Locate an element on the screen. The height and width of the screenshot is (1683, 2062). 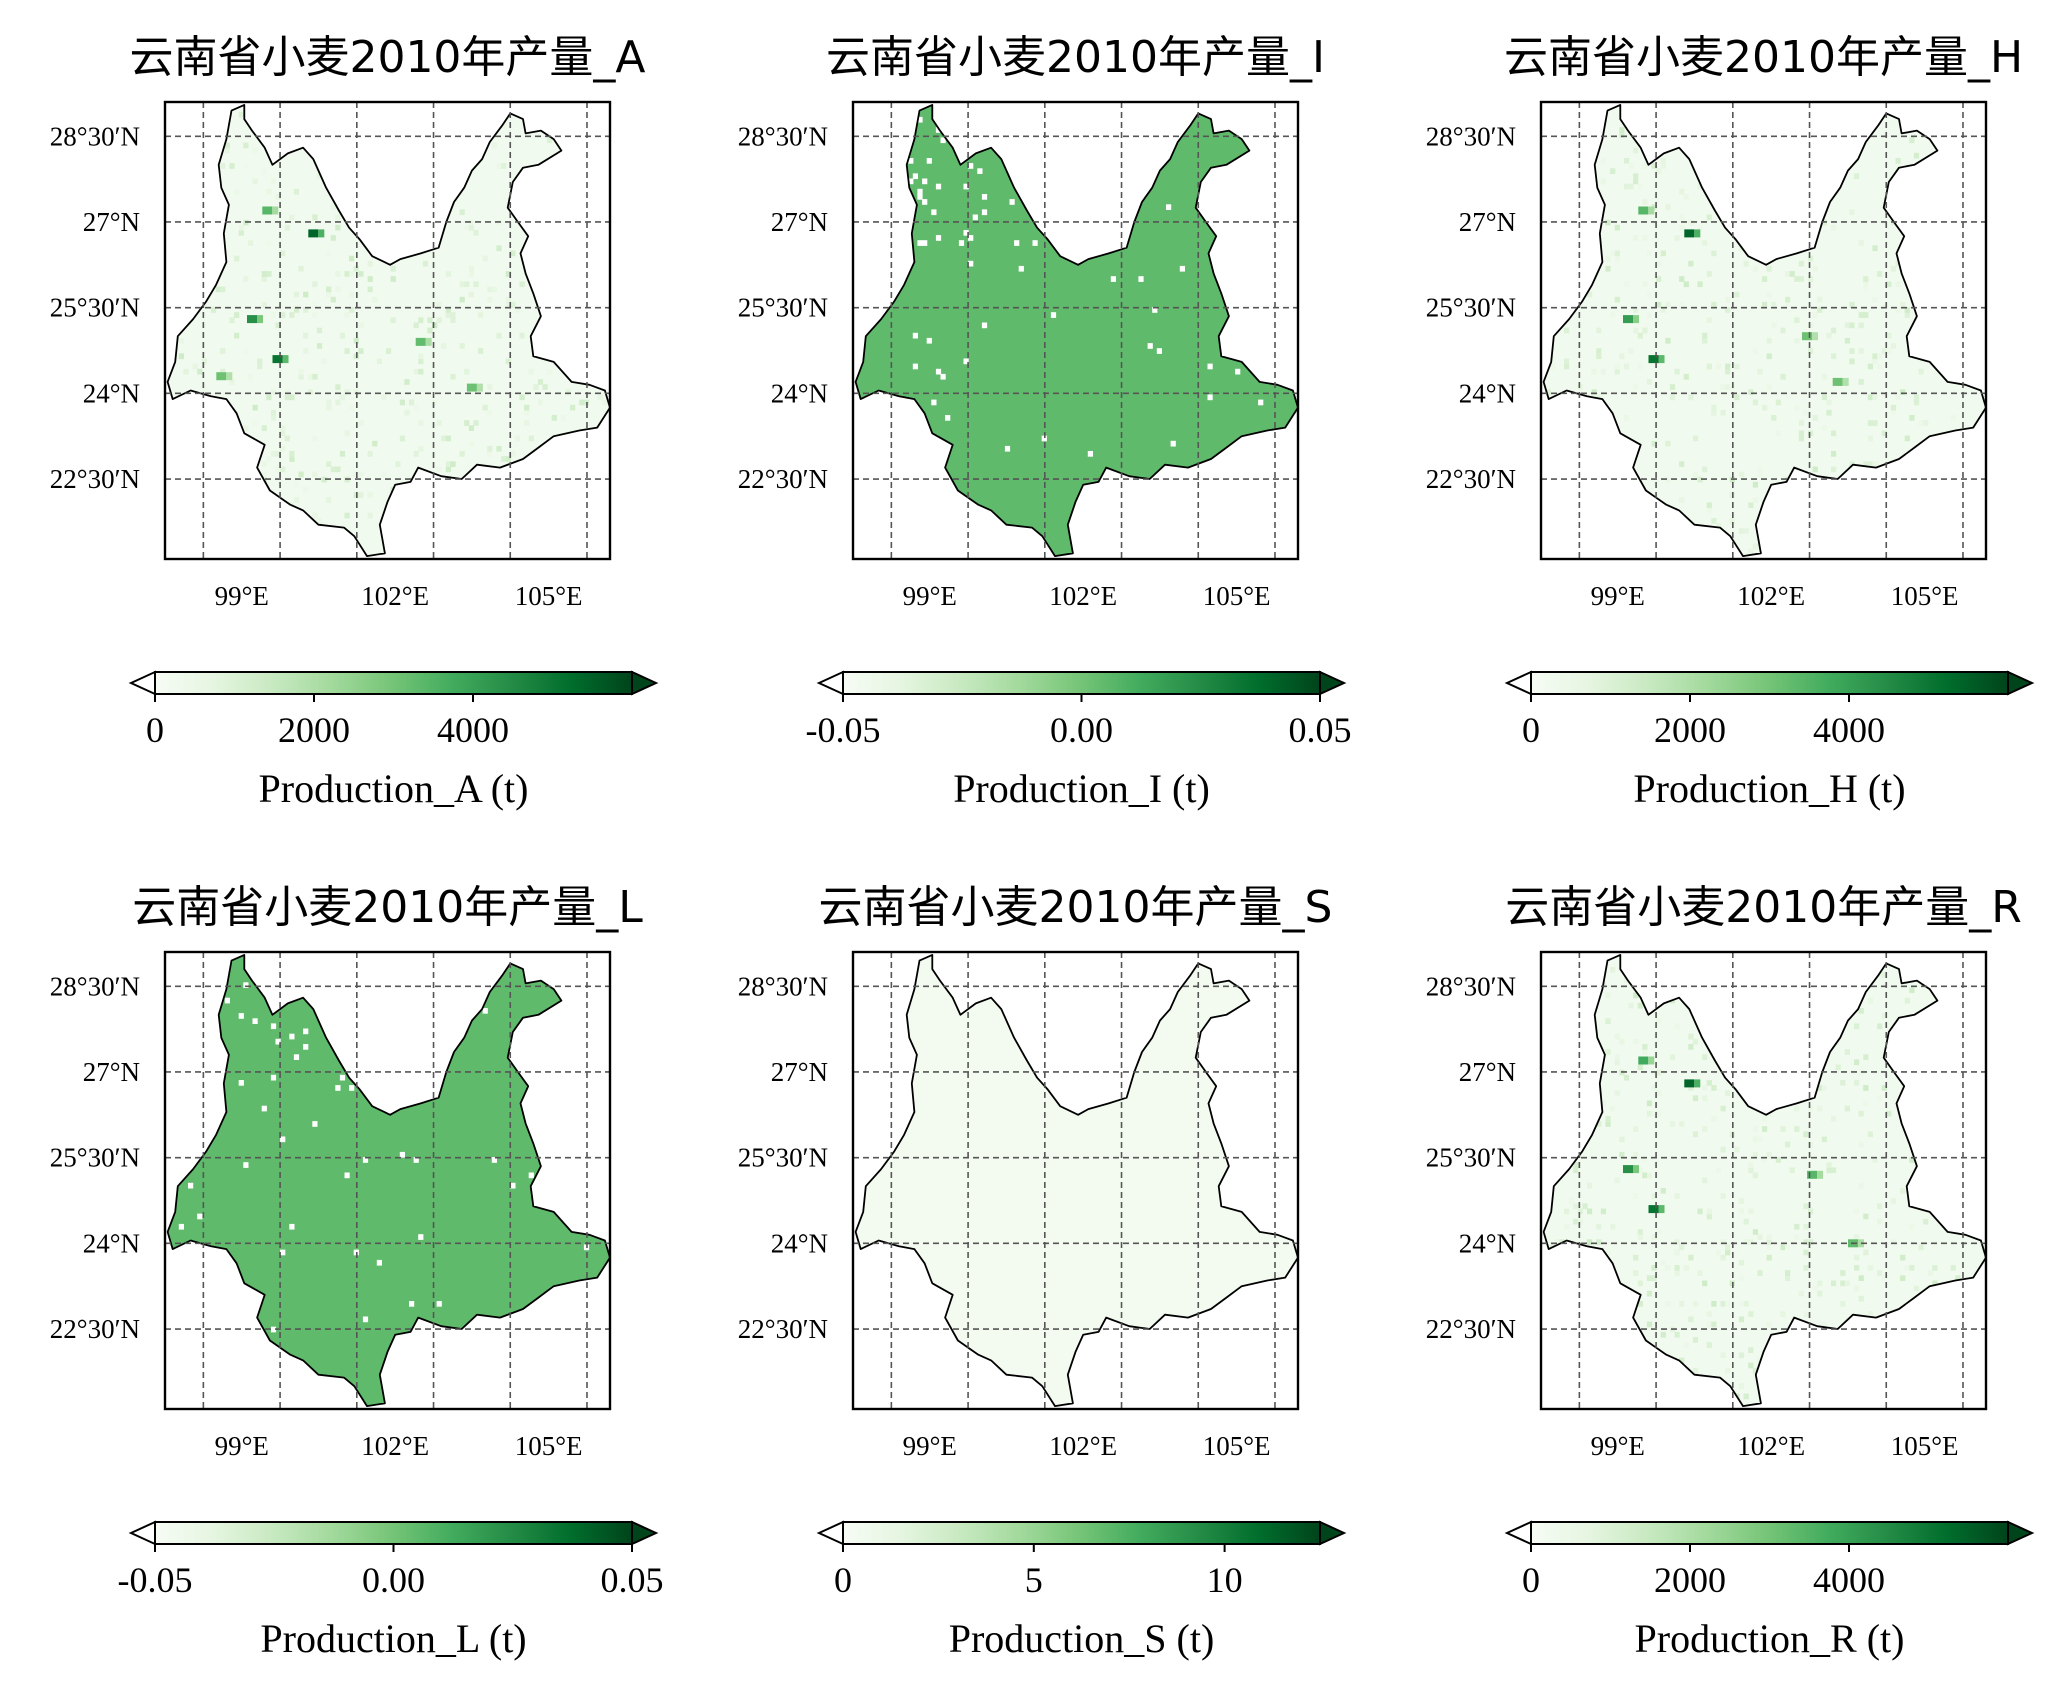
colorbar-tick-label: -0.05 is located at coordinates (843, 730).